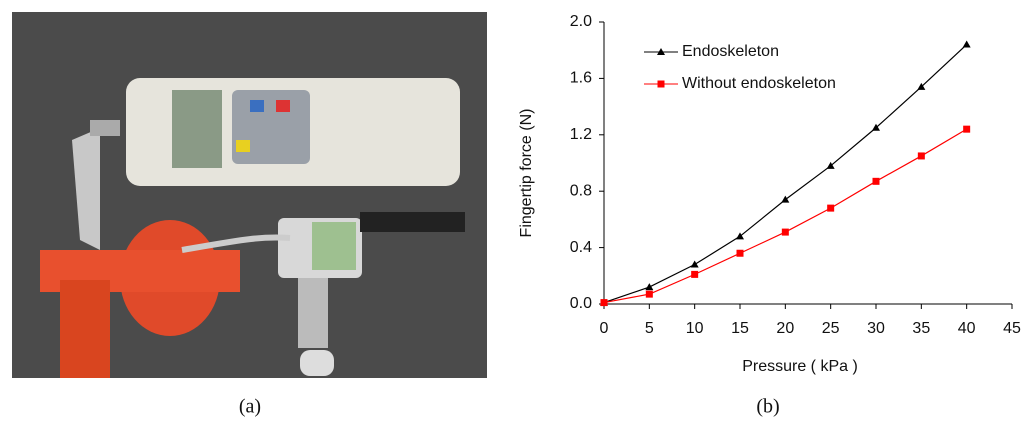  I want to click on x-tick-label: 20, so click(785, 328).